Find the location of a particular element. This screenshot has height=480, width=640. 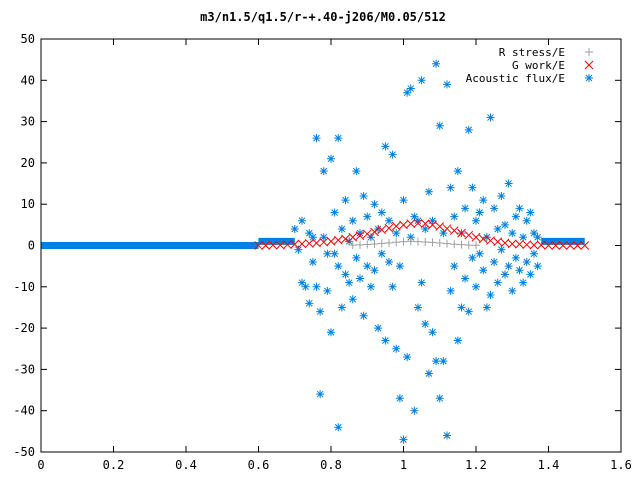

y-tick-label: -10 is located at coordinates (24, 287).